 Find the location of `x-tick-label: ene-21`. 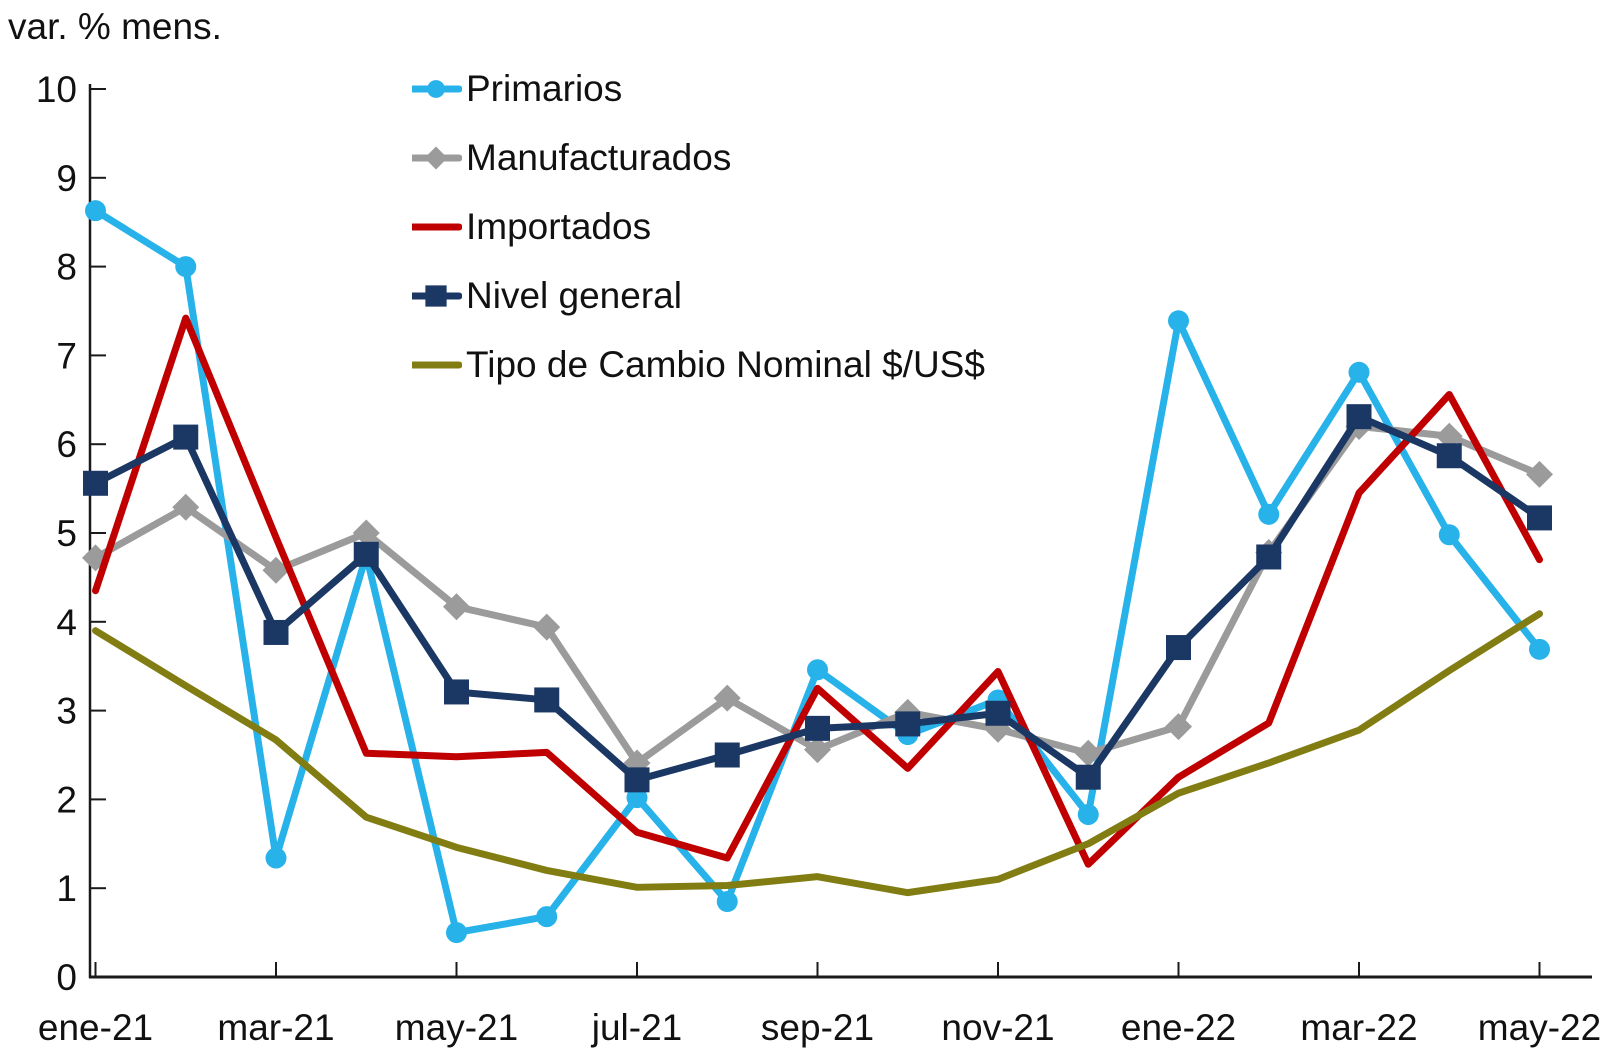

x-tick-label: ene-21 is located at coordinates (95, 1027).